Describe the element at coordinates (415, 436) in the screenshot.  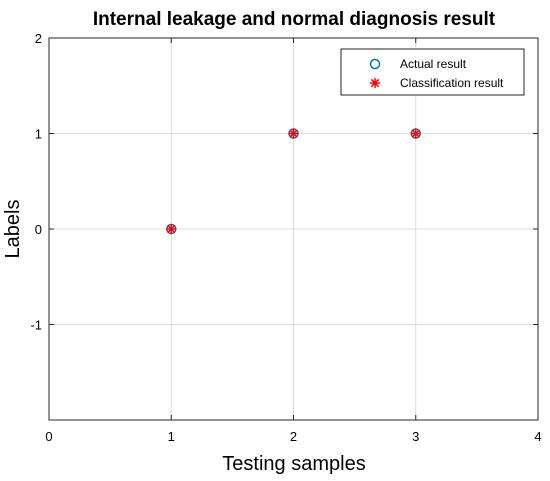
I see `x-tick-label: 3` at that location.